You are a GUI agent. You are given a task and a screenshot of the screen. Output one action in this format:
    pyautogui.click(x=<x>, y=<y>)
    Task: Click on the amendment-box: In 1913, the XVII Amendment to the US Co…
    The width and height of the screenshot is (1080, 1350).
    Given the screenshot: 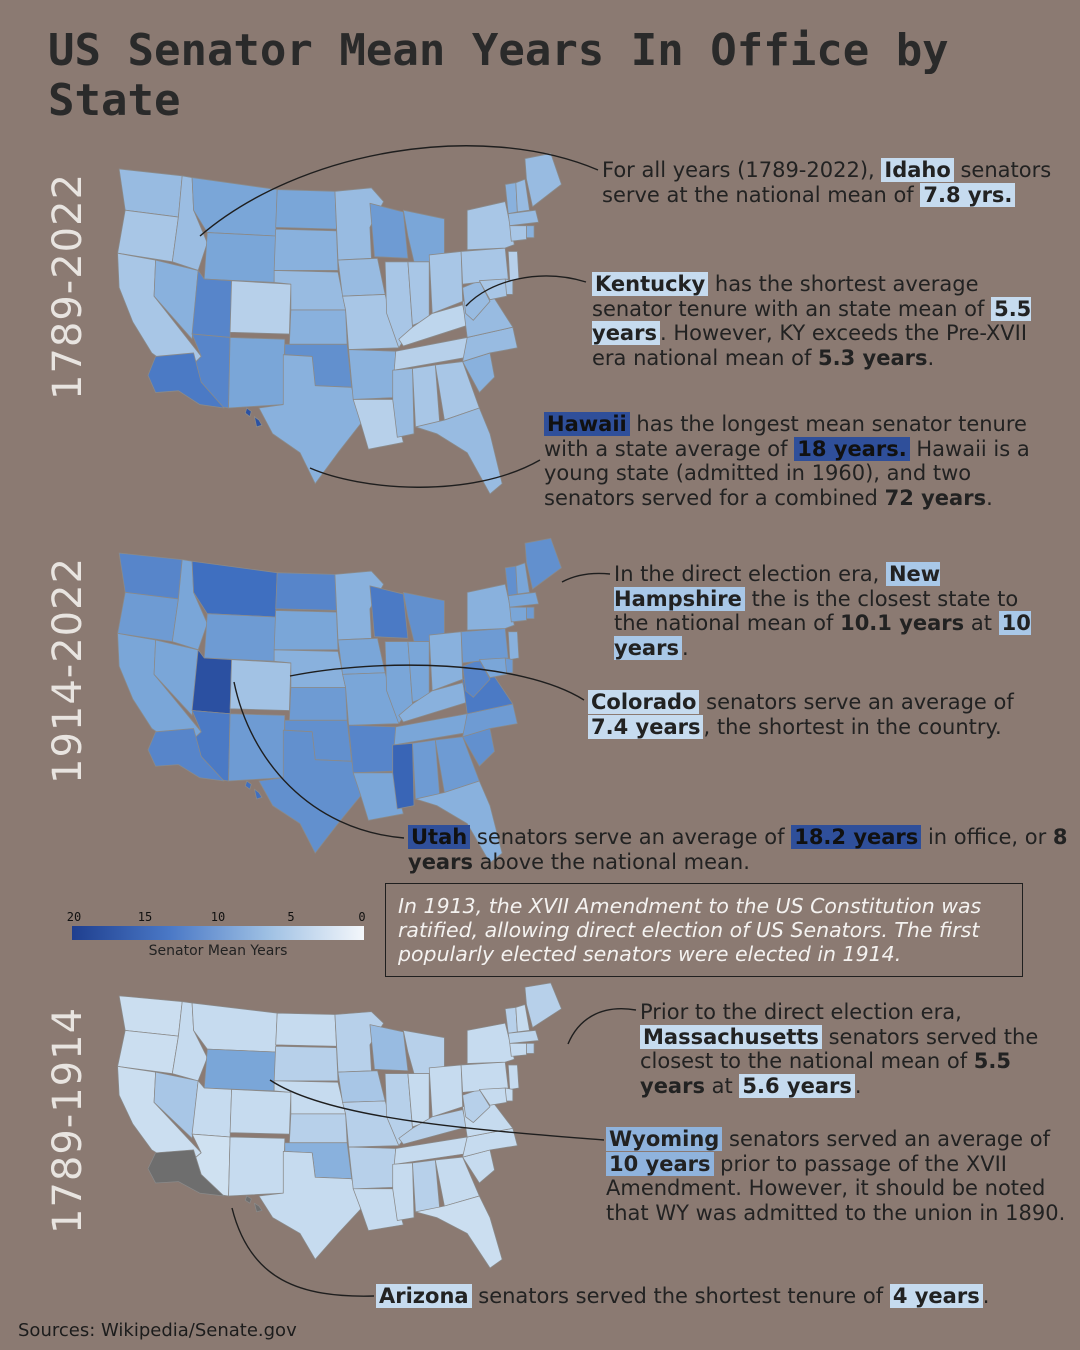 What is the action you would take?
    pyautogui.click(x=704, y=930)
    